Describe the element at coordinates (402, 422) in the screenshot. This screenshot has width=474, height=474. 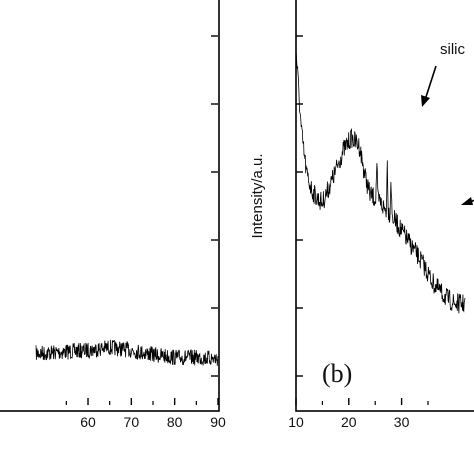
I see `panel-b-x-tick-label: 30` at that location.